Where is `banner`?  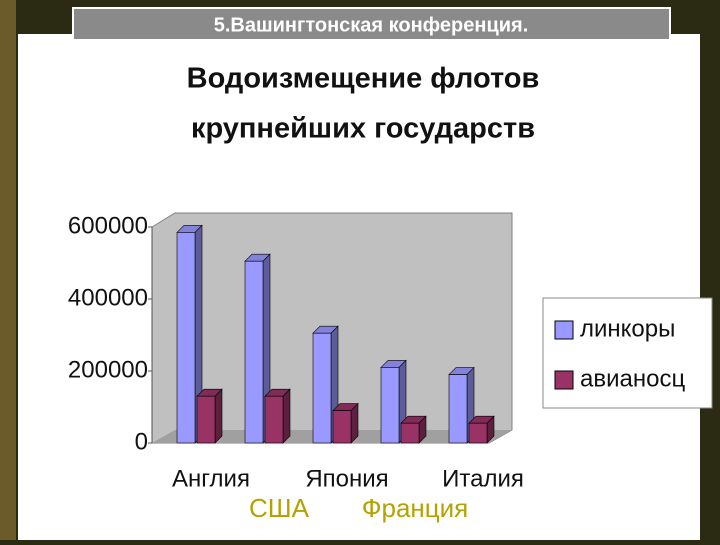
banner is located at coordinates (371, 24).